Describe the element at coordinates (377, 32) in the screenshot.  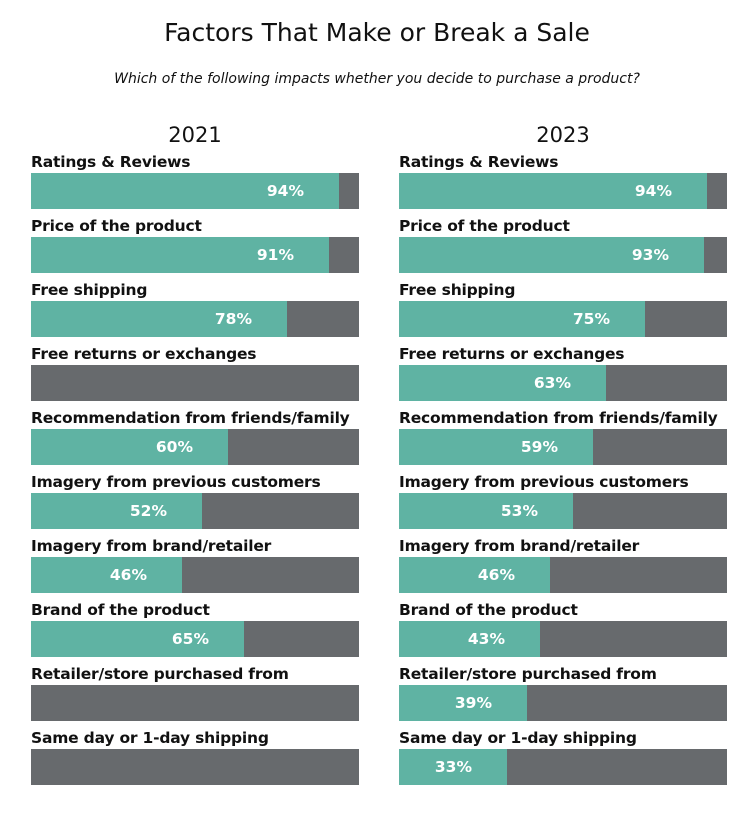
I see `chart-title: Factors That Make or Break a Sale` at that location.